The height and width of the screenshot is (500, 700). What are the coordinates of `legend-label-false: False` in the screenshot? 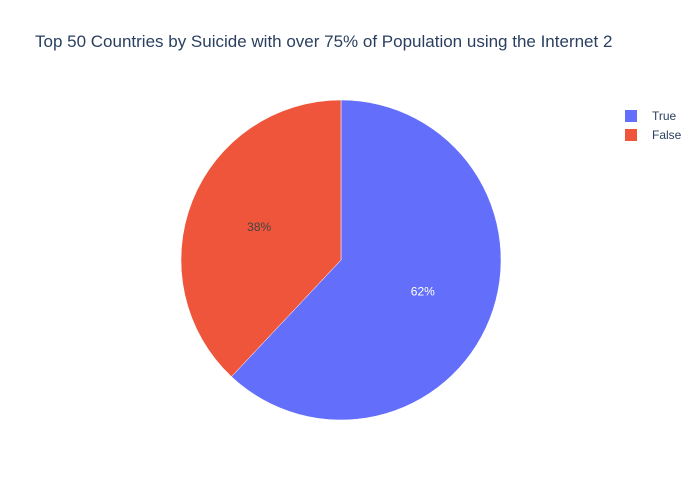 It's located at (667, 134).